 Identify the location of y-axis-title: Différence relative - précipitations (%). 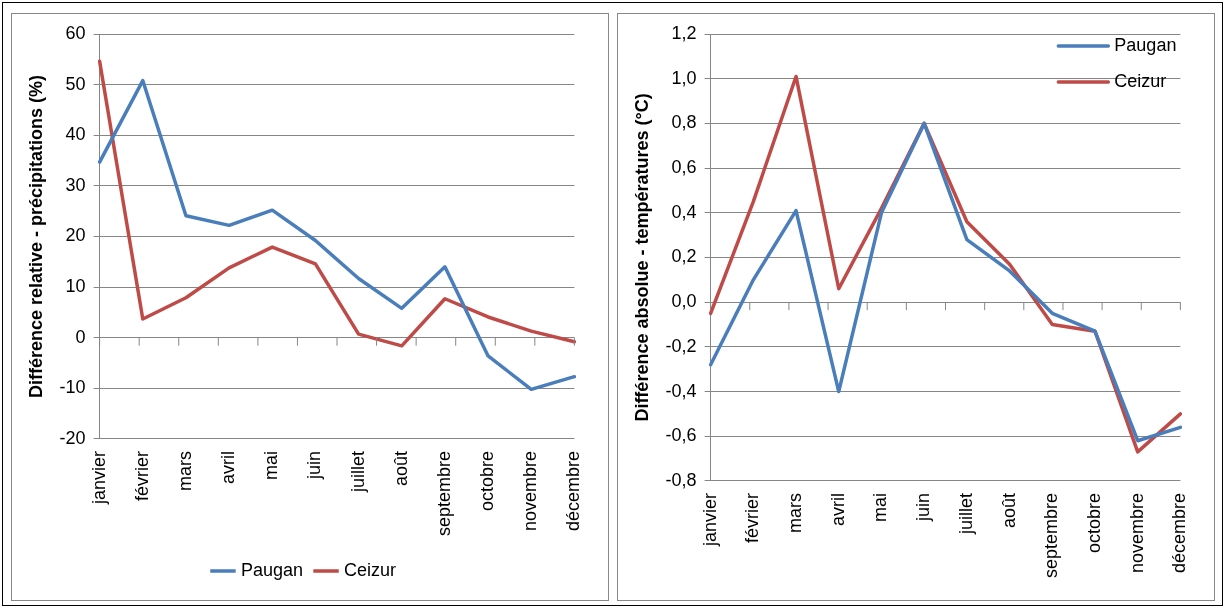
(35, 236).